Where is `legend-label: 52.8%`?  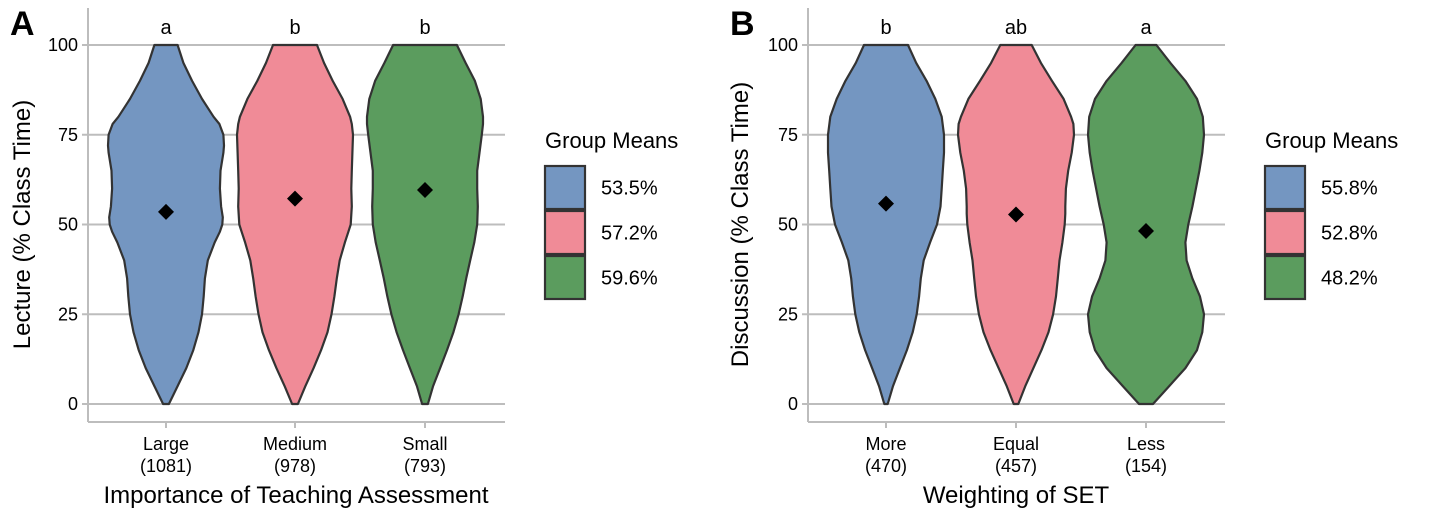
legend-label: 52.8% is located at coordinates (1349, 234).